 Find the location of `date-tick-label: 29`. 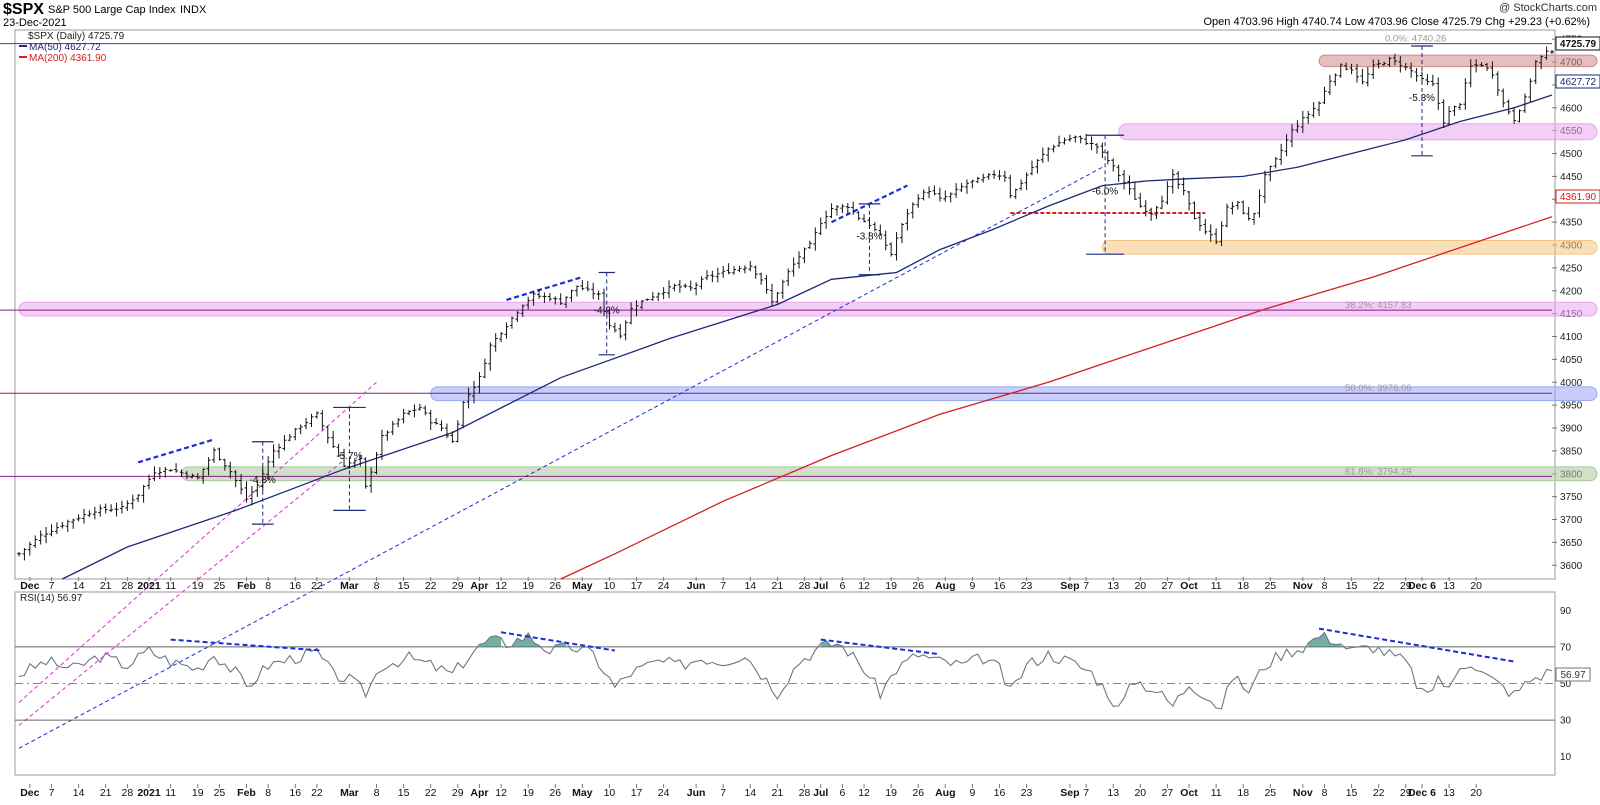

date-tick-label: 29 is located at coordinates (1406, 793).